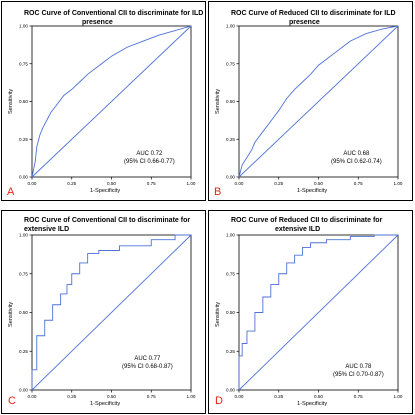 Image resolution: width=415 pixels, height=415 pixels. Describe the element at coordinates (219, 401) in the screenshot. I see `panel-letter: D` at that location.